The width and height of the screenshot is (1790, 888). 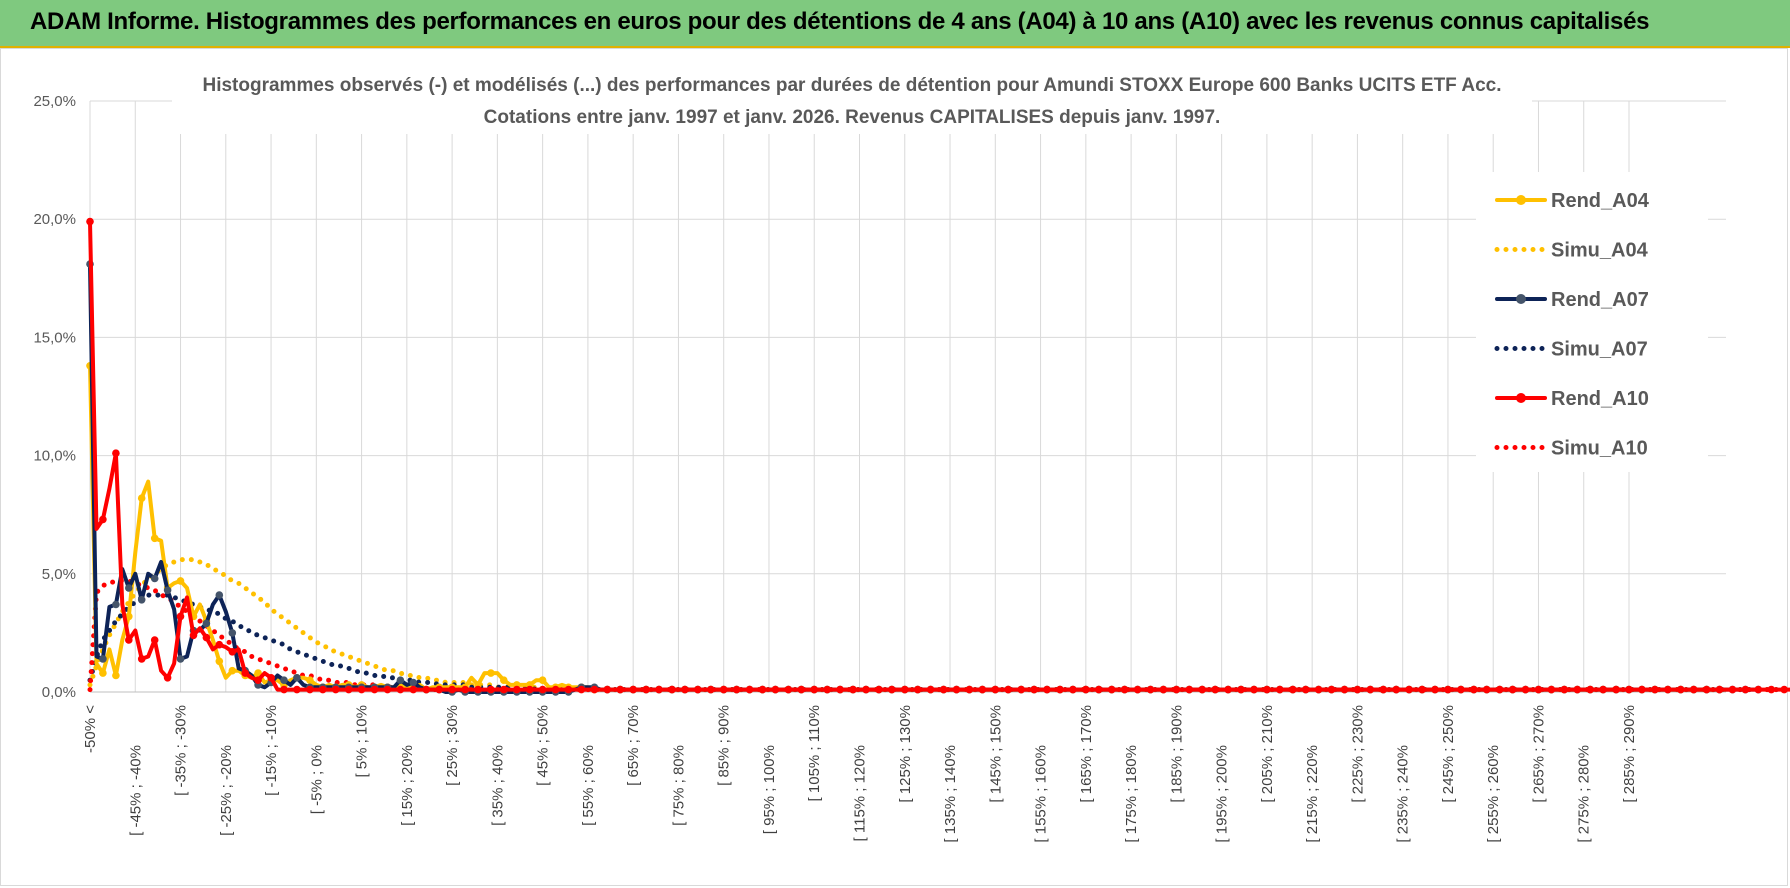 I want to click on legend-label-Simu_A07: Simu_A07, so click(x=1599, y=350).